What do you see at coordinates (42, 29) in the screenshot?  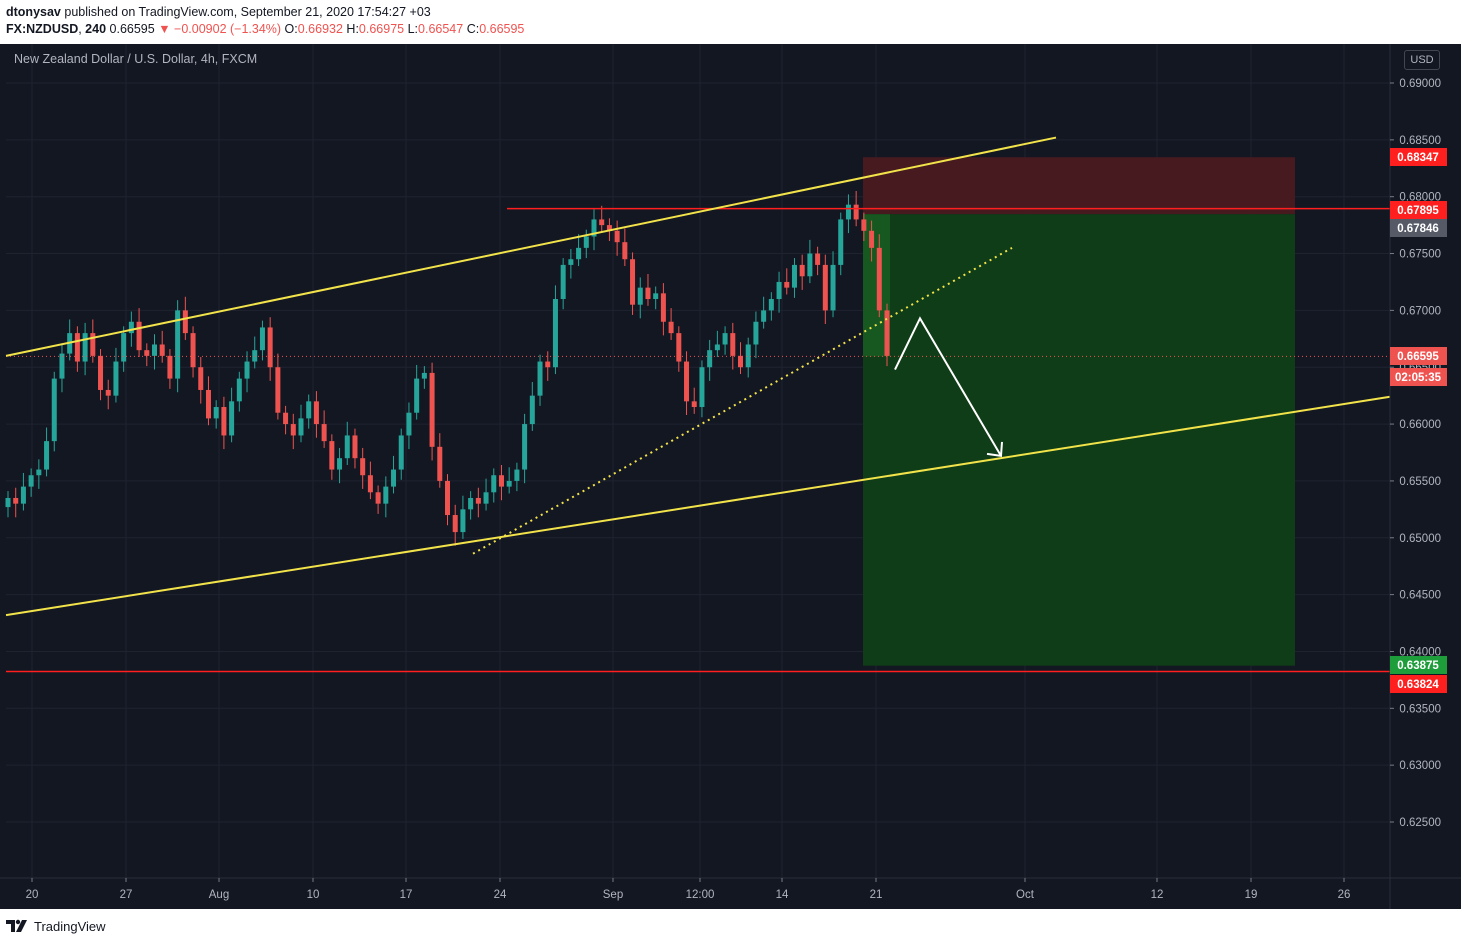 I see `symbol-name: FX:NZDUSD` at bounding box center [42, 29].